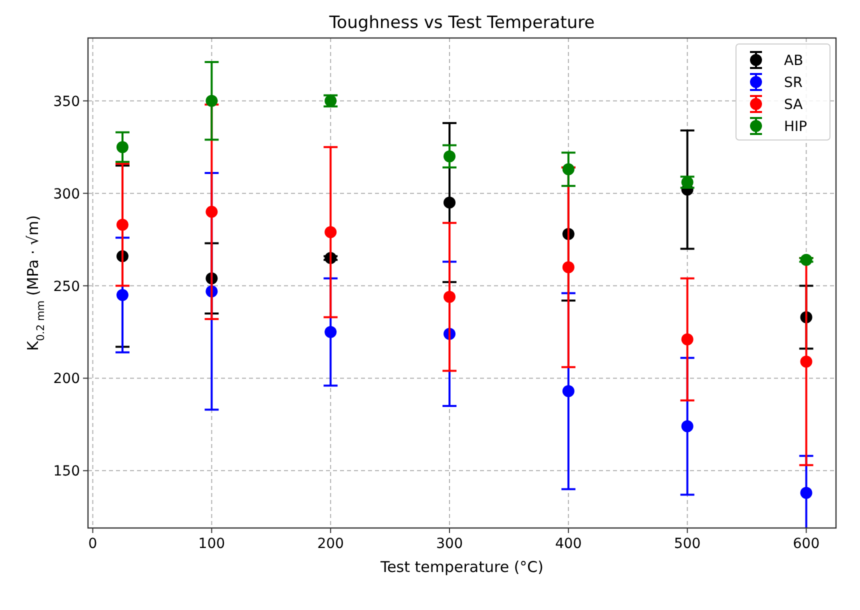  What do you see at coordinates (66, 472) in the screenshot?
I see `y-tick-label: 150` at bounding box center [66, 472].